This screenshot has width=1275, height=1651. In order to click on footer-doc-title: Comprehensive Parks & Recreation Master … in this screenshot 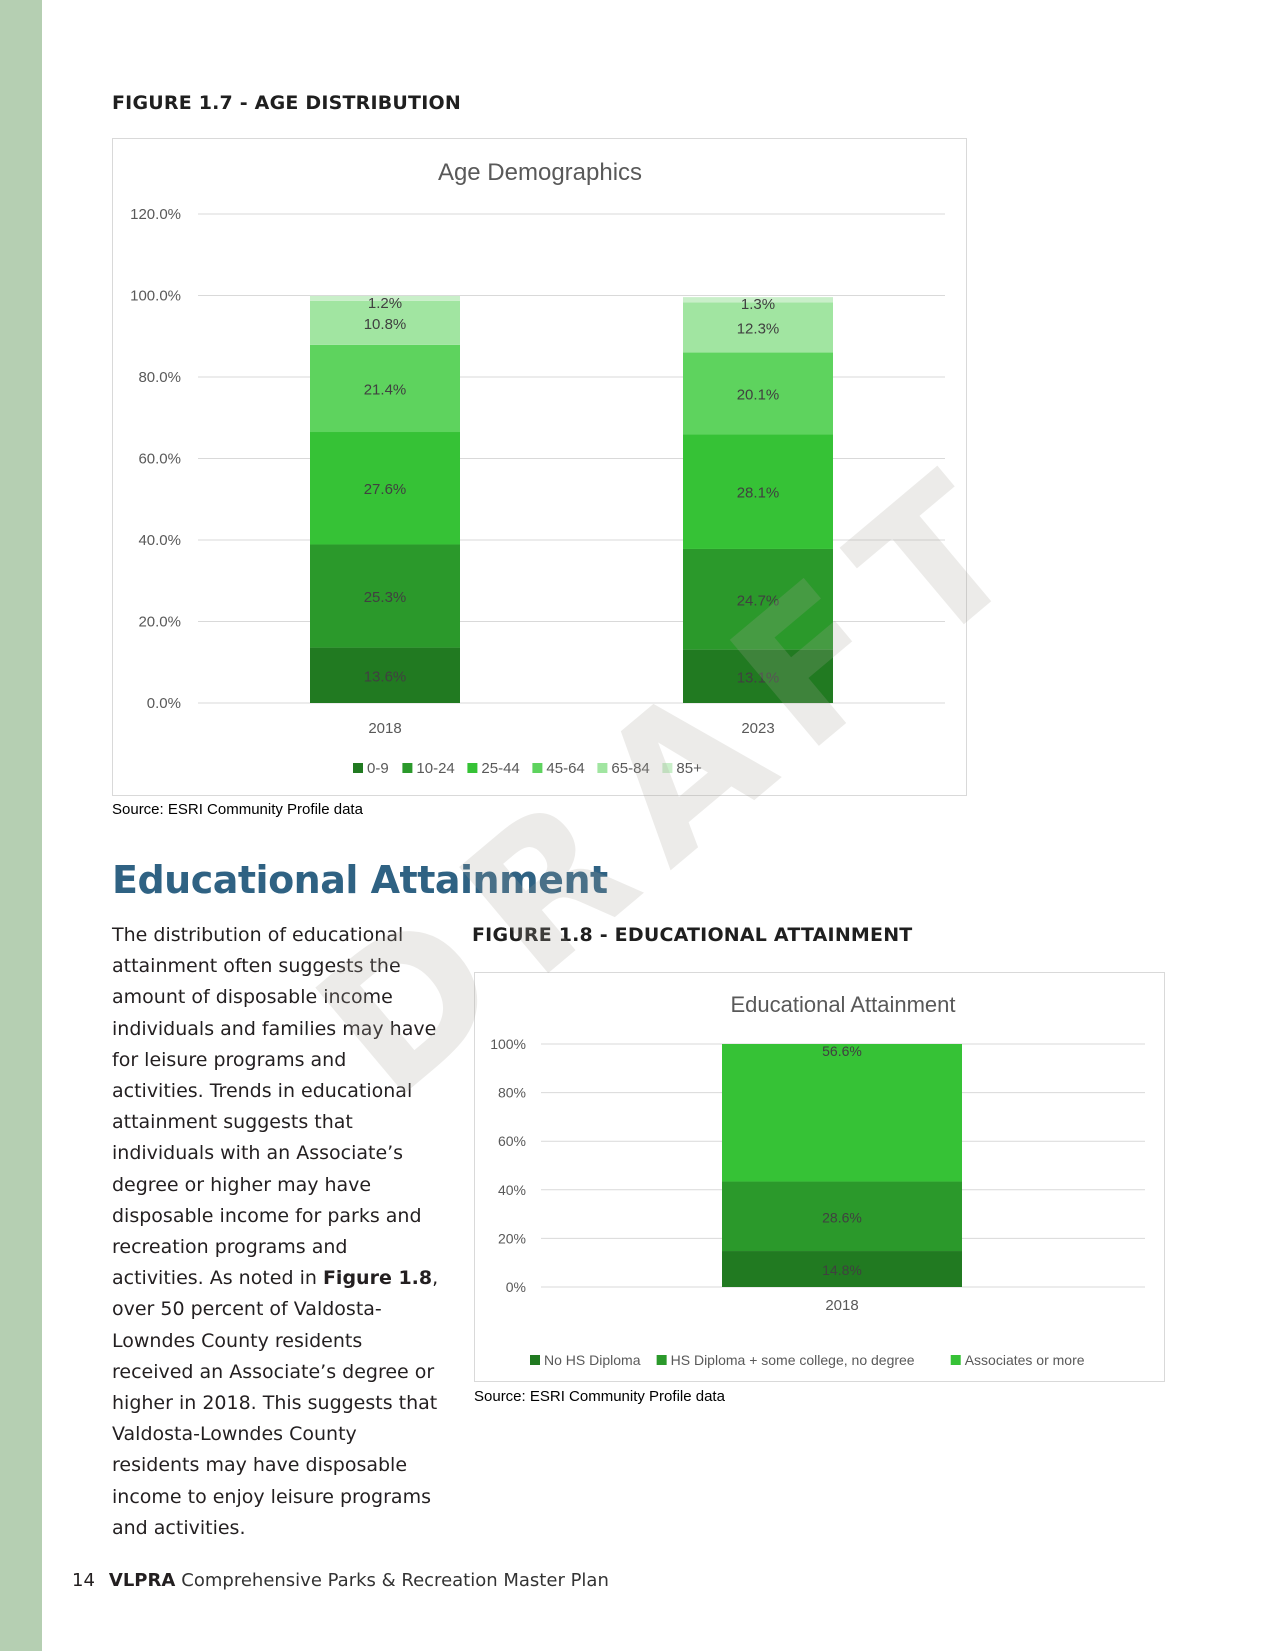, I will do `click(395, 1580)`.